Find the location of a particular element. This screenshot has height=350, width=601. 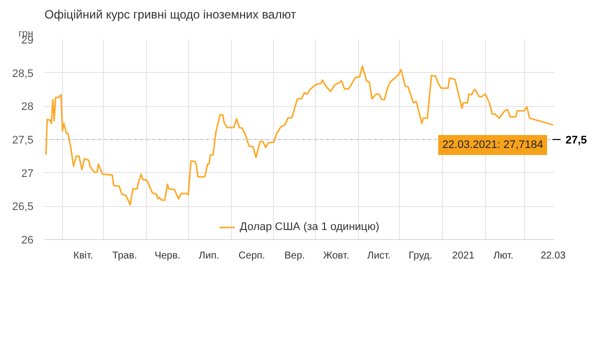

y-tick-label: 27 is located at coordinates (27, 174).